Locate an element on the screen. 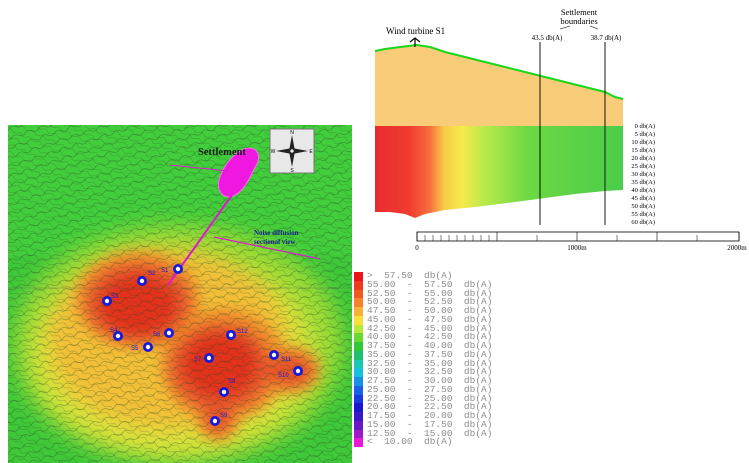 The image size is (749, 463). compass-w: W is located at coordinates (273, 152).